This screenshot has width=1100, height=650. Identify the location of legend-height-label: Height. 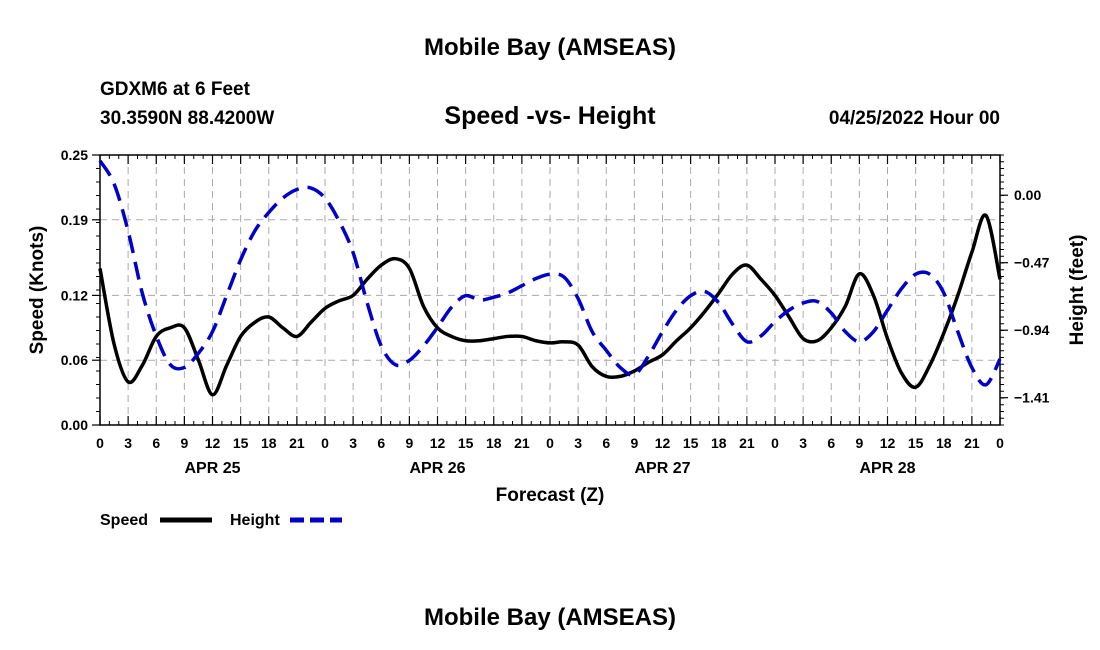
(255, 520).